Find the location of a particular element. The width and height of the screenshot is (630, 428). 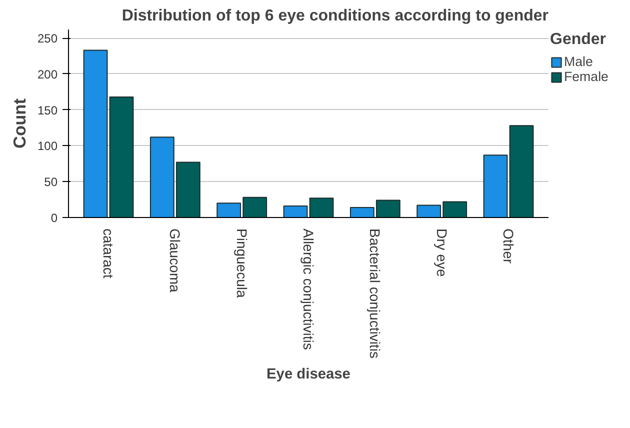

x-tick-label: Allergic conjuctivitis is located at coordinates (308, 289).